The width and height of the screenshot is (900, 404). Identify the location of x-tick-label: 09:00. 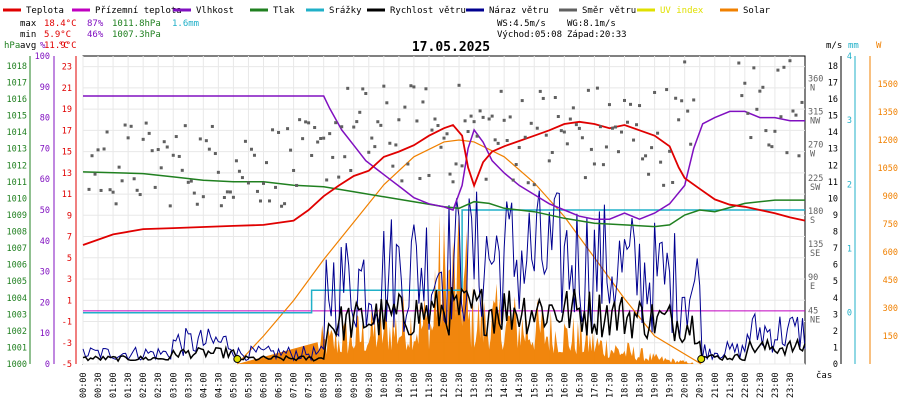
(355, 385).